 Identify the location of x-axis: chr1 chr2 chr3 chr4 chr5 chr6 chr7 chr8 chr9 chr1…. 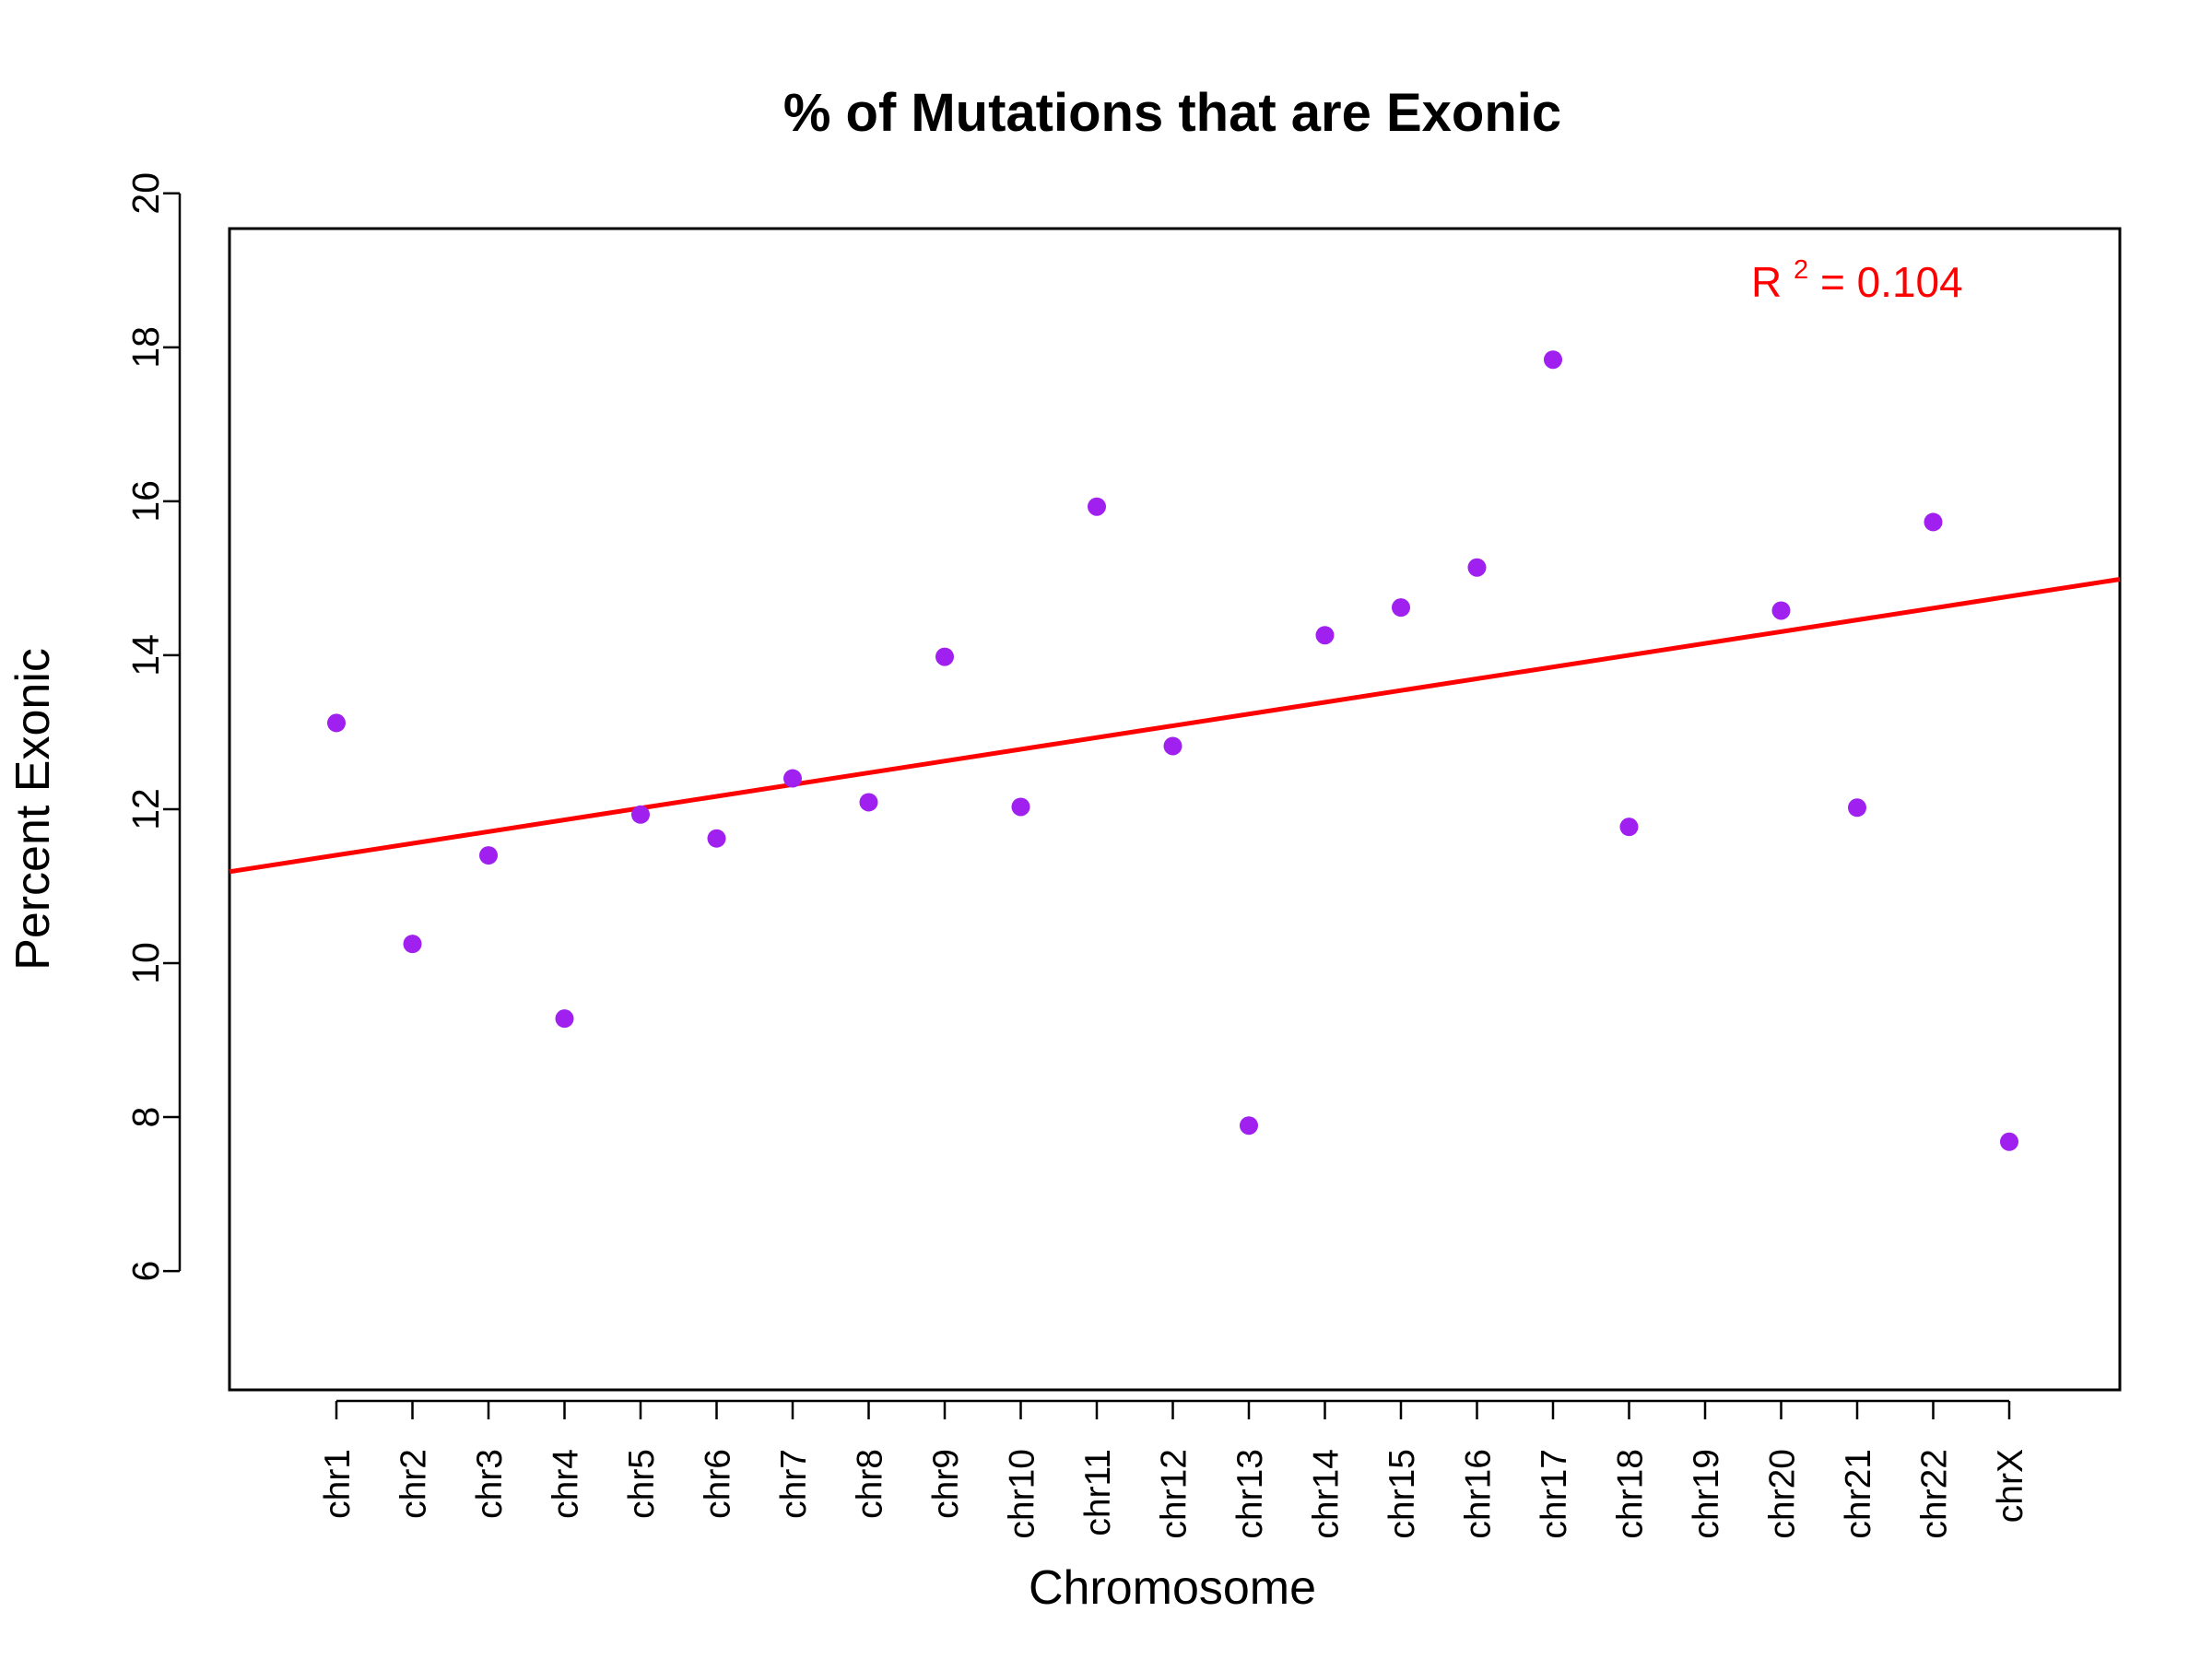
(1174, 1469).